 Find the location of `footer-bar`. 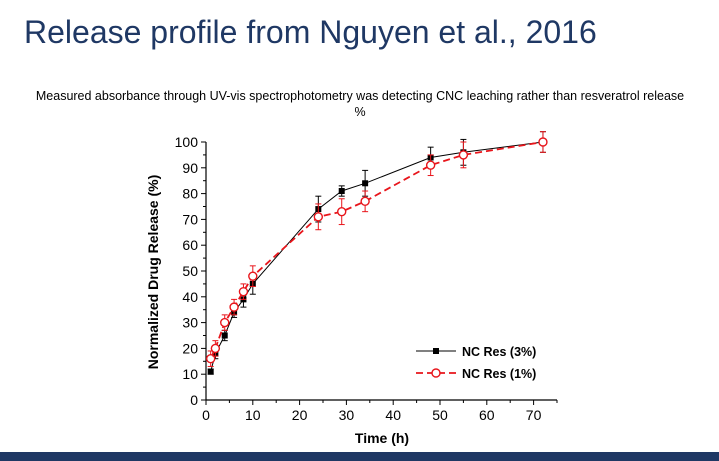

footer-bar is located at coordinates (359, 456).